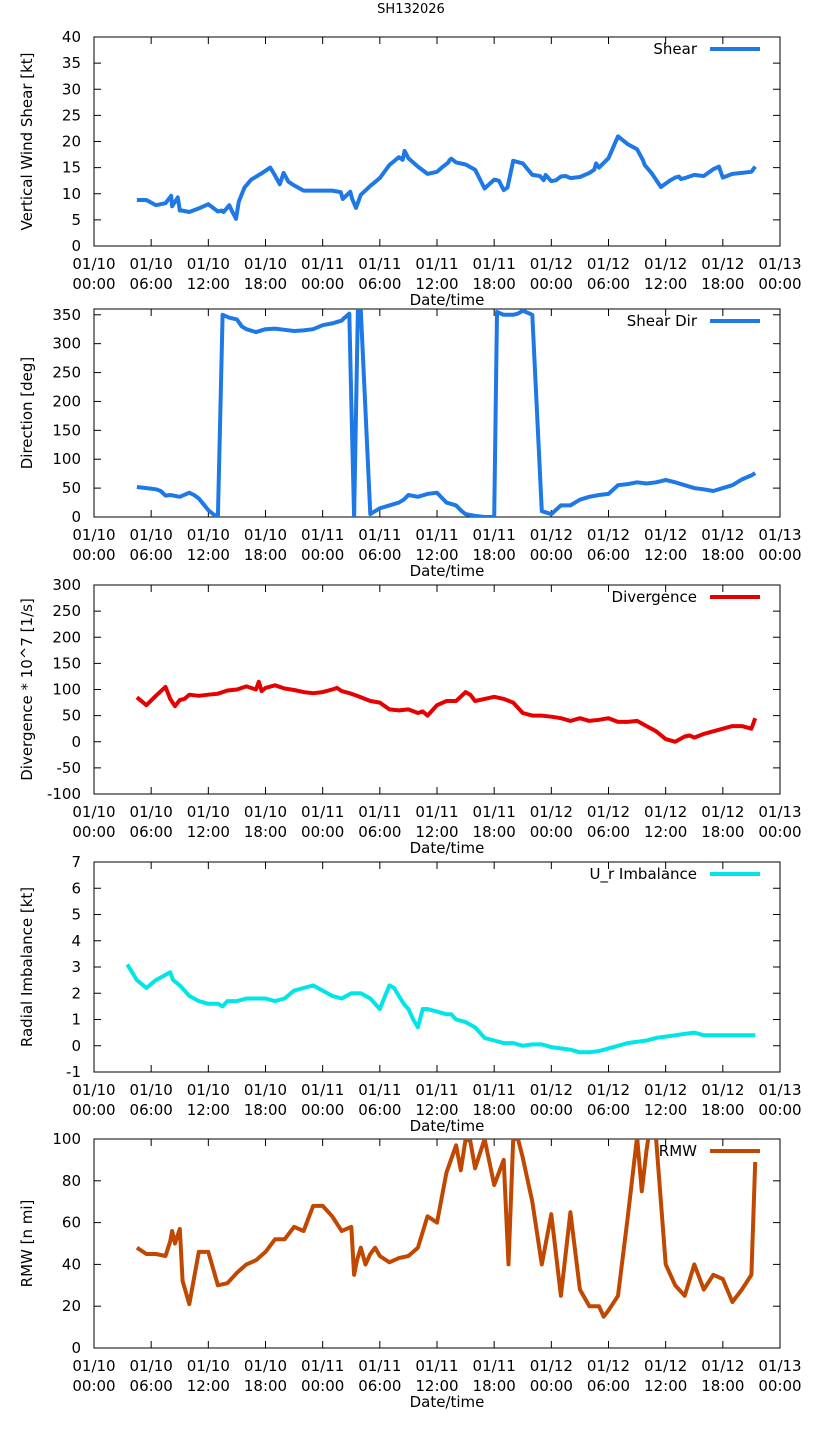  Describe the element at coordinates (76, 993) in the screenshot. I see `y-tick-label: 2` at that location.